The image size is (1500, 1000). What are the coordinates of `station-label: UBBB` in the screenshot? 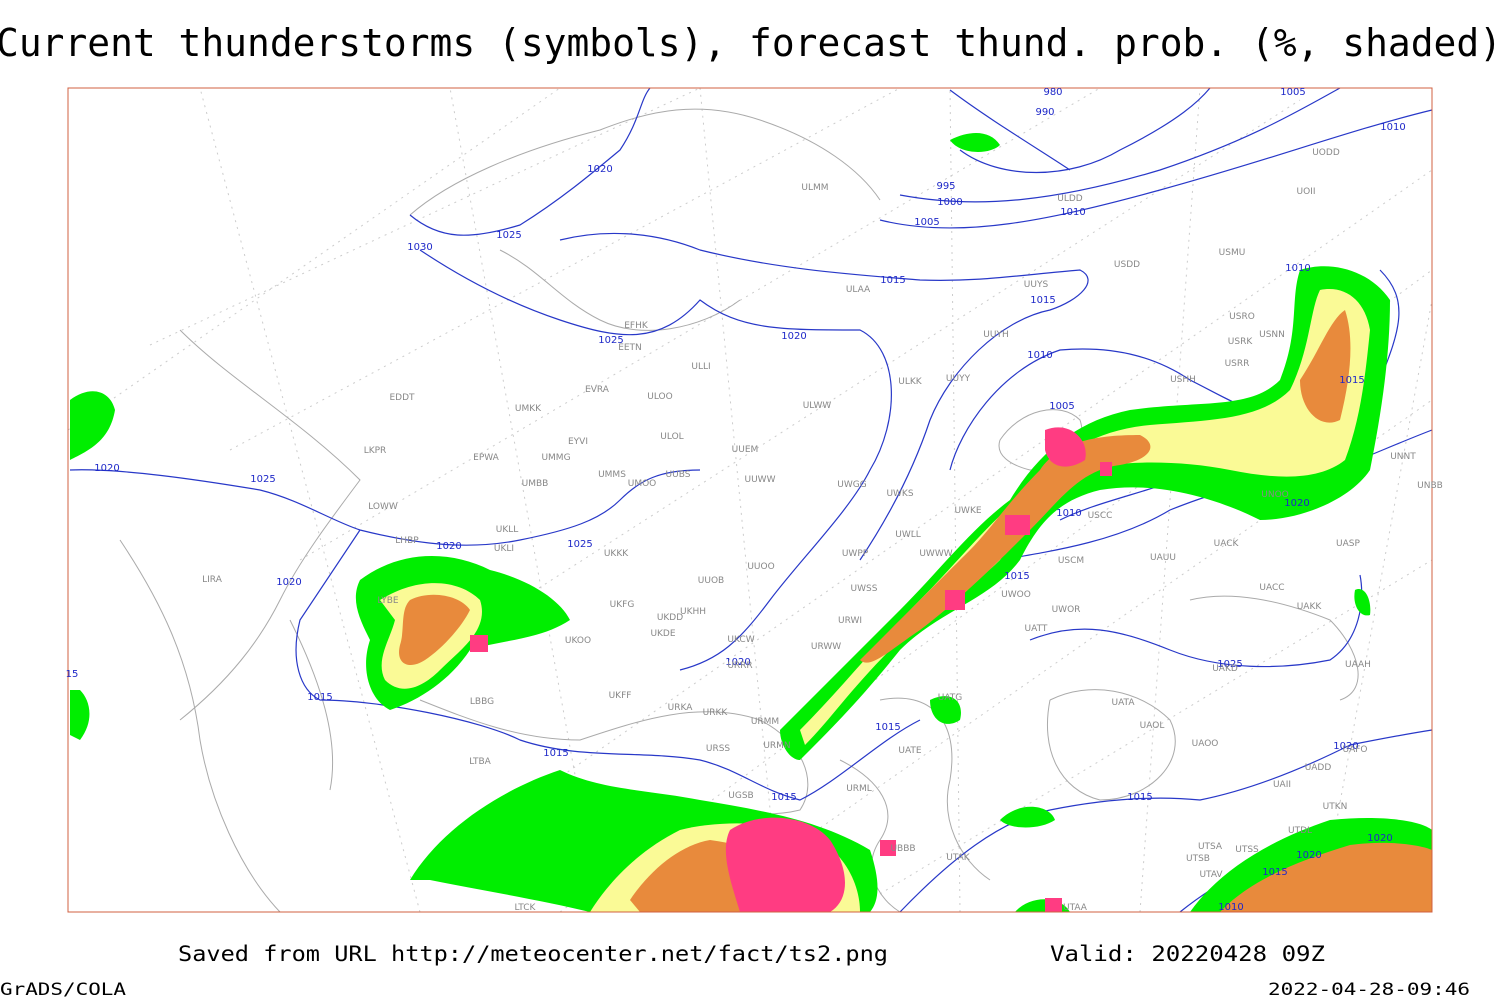 It's located at (902, 849).